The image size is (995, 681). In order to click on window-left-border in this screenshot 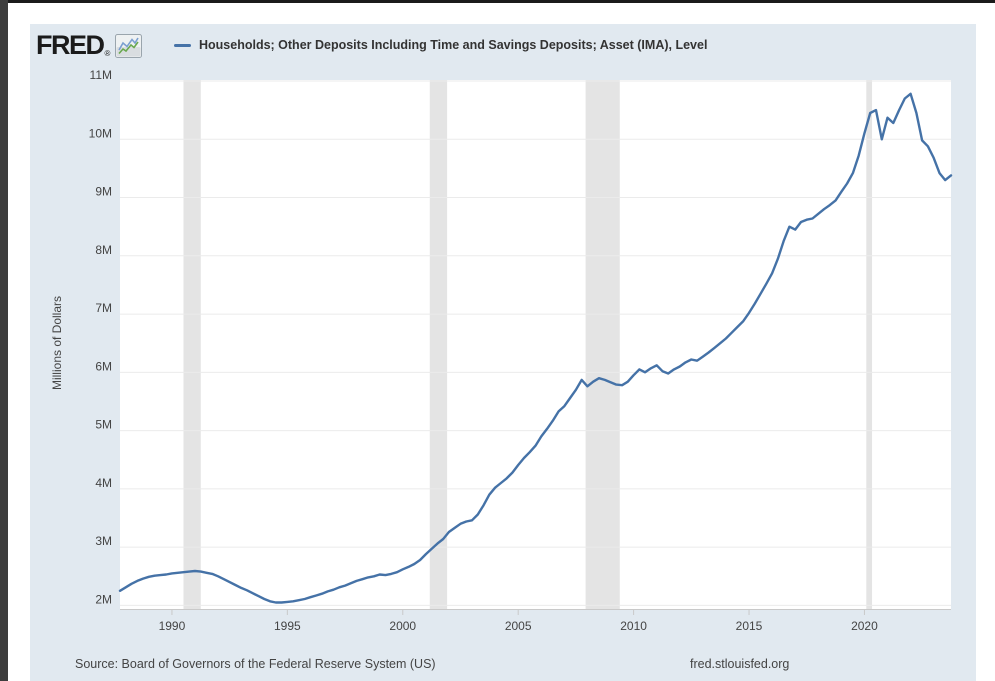, I will do `click(4, 340)`.